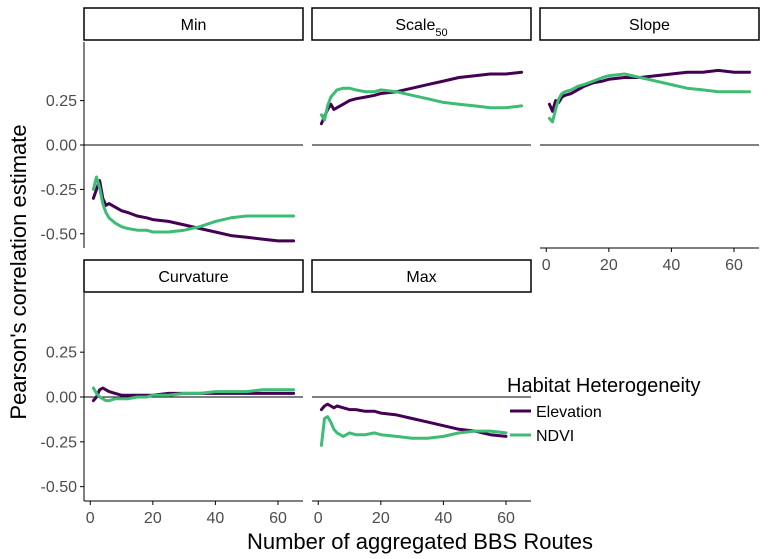 This screenshot has height=559, width=768. I want to click on series-line-elevation-max, so click(413, 420).